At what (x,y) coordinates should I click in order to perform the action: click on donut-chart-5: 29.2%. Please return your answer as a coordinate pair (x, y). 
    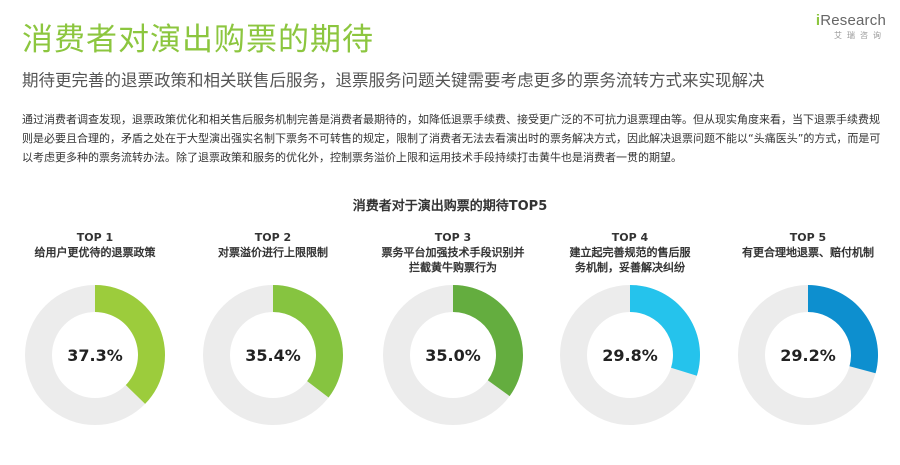
    Looking at the image, I should click on (808, 355).